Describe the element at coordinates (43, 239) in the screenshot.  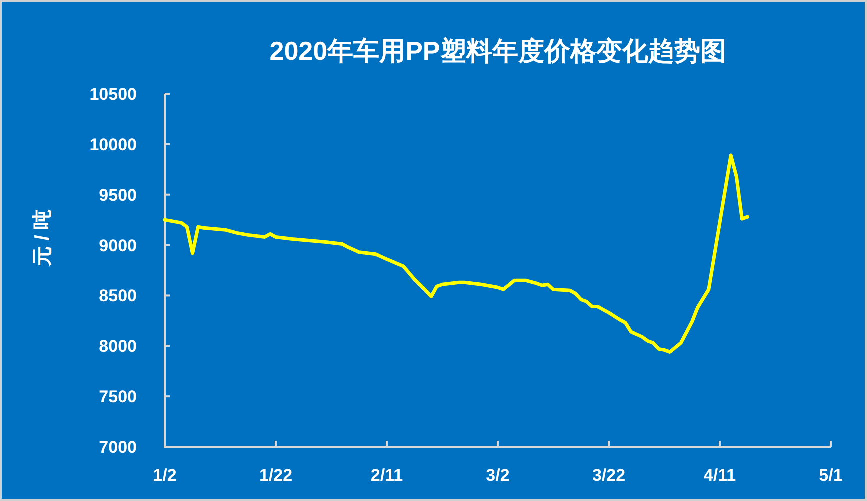
I see `y-axis-title: 元 / 吨` at that location.